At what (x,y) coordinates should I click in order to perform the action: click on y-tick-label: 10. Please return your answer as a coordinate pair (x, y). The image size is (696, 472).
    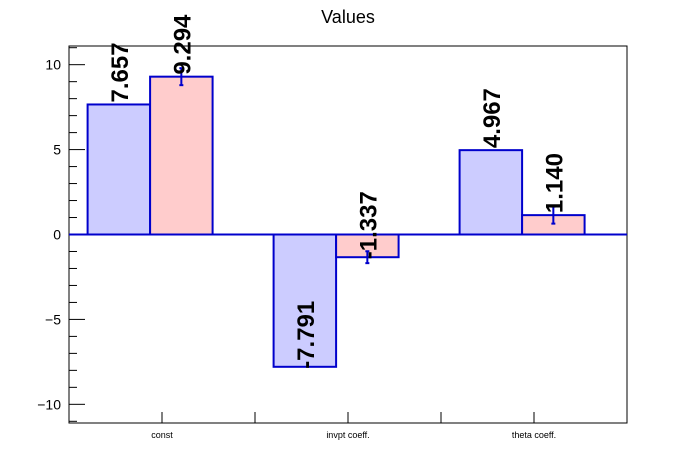
    Looking at the image, I should click on (53, 65).